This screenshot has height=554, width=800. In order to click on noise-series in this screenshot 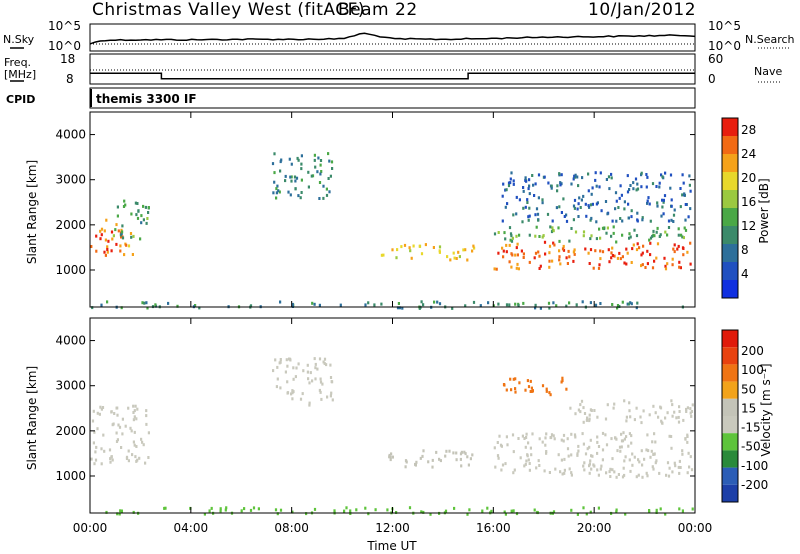, I will do `click(392, 38)`.